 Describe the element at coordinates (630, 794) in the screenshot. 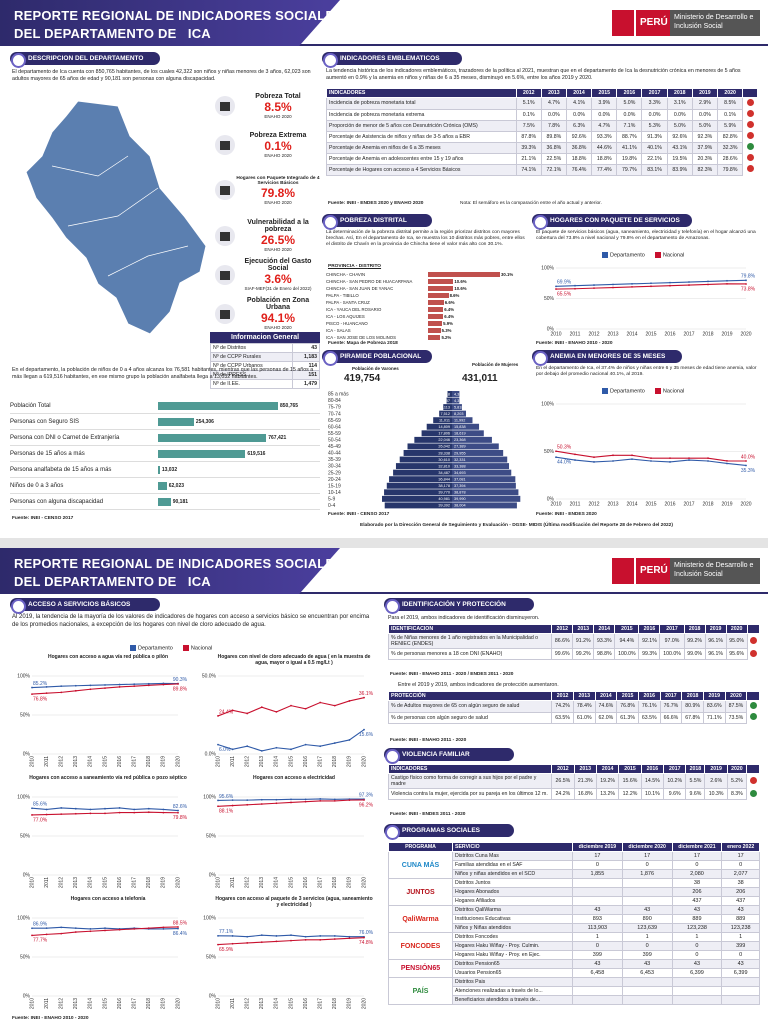

I see `cell: 12.2%` at that location.